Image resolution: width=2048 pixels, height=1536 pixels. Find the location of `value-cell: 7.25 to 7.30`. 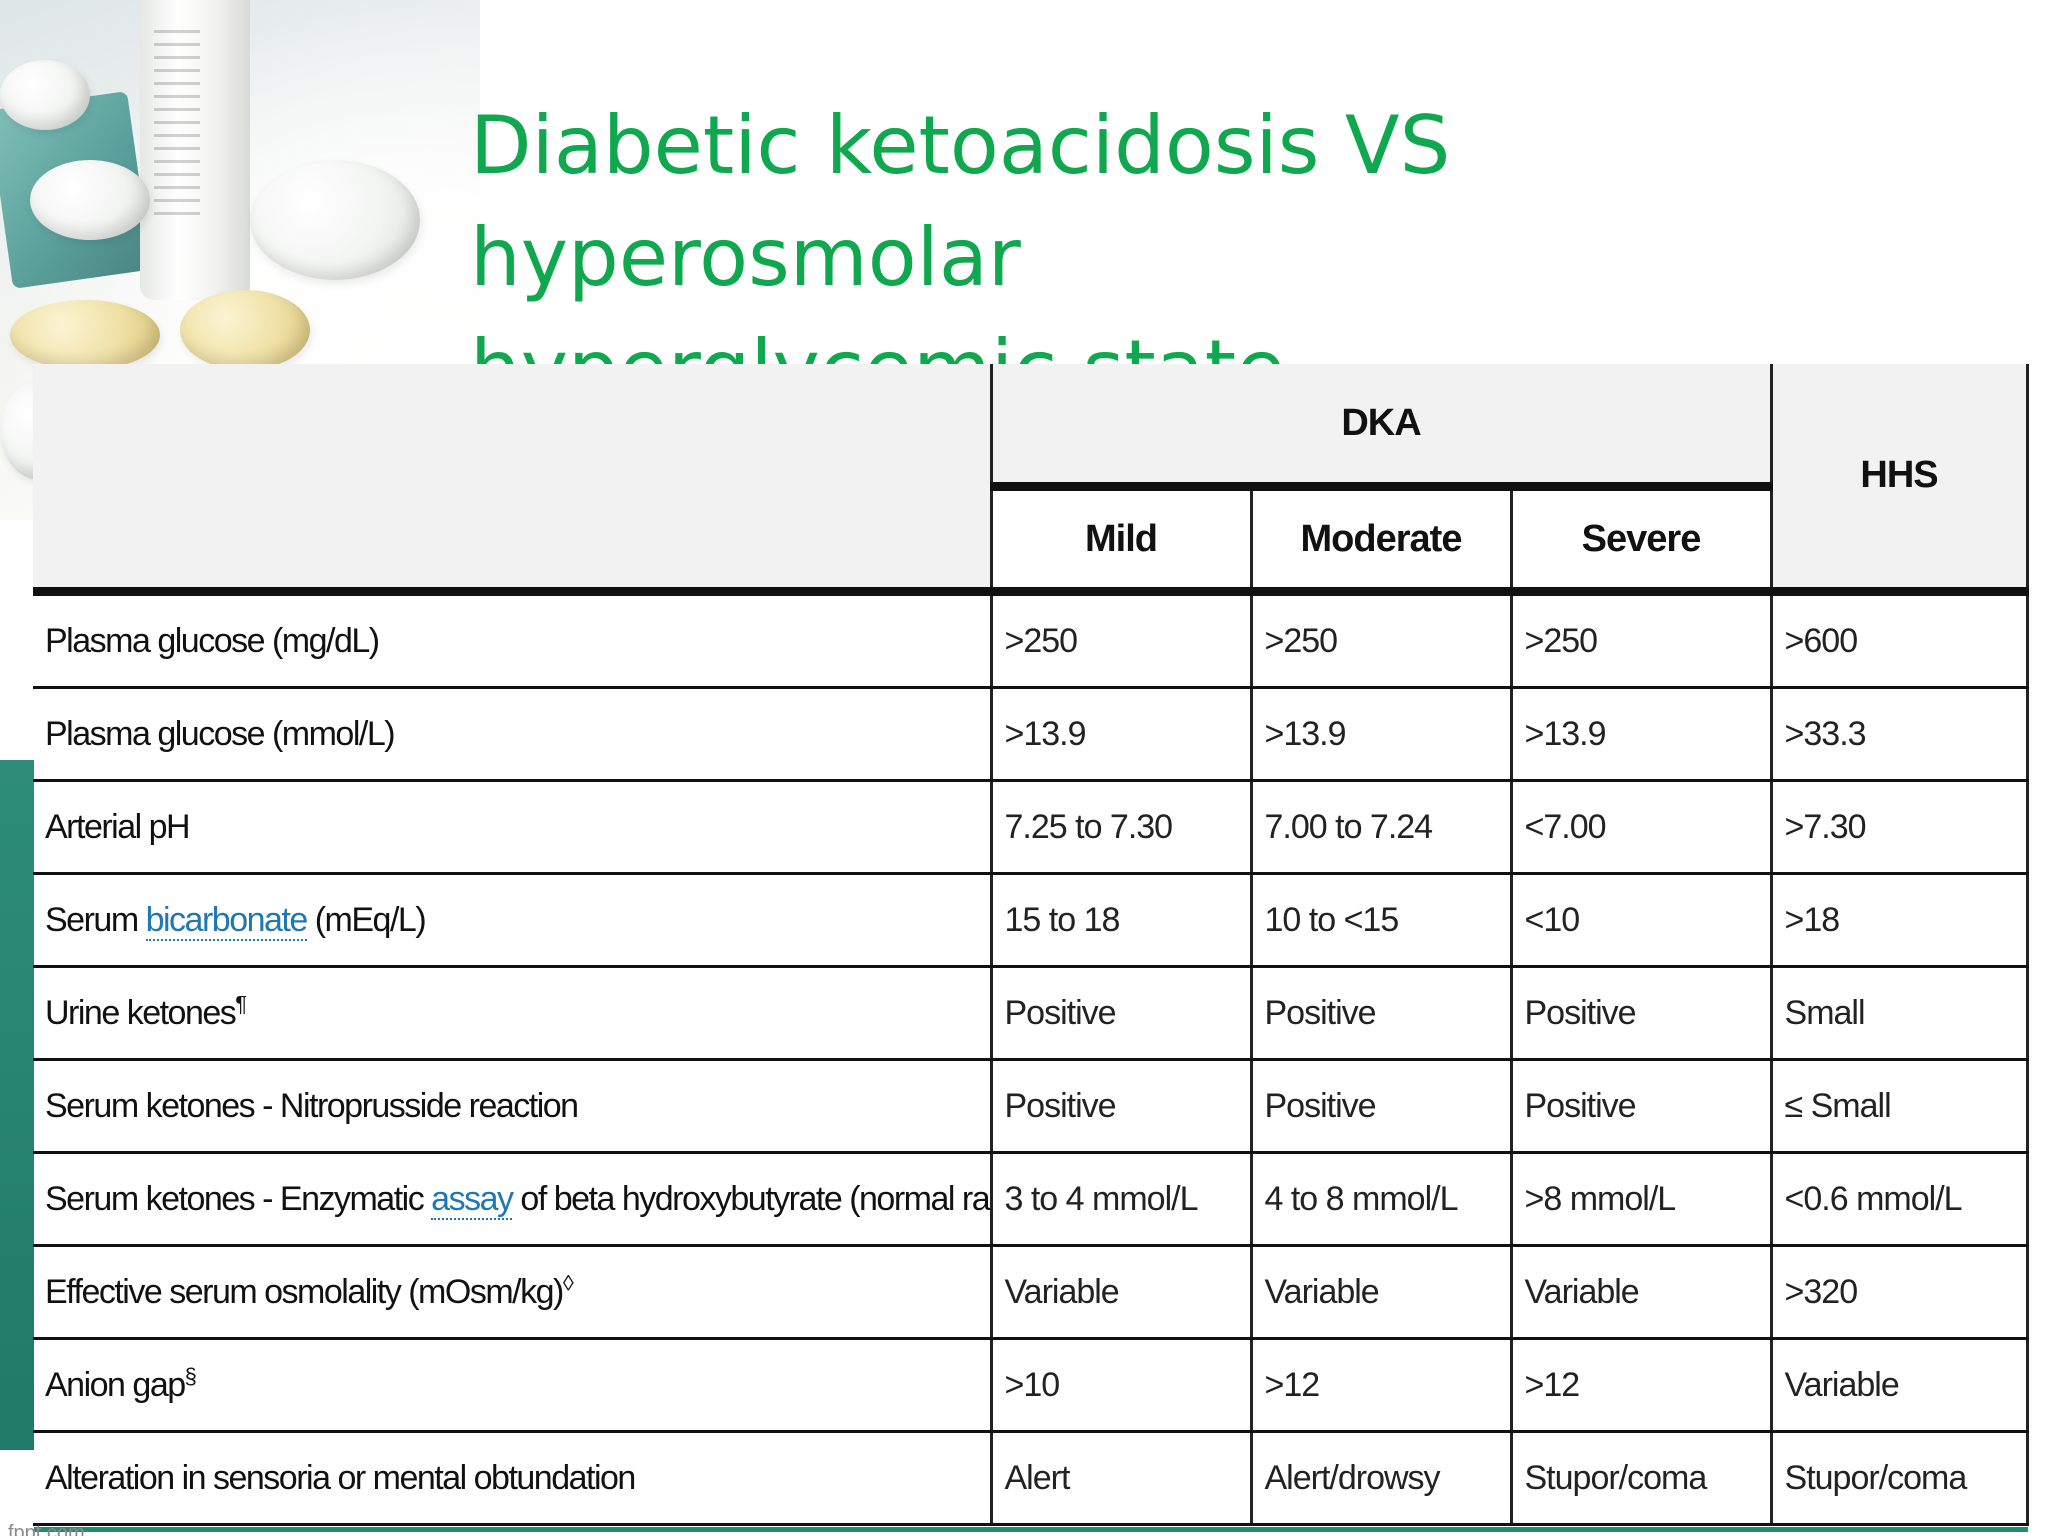

value-cell: 7.25 to 7.30 is located at coordinates (1122, 827).